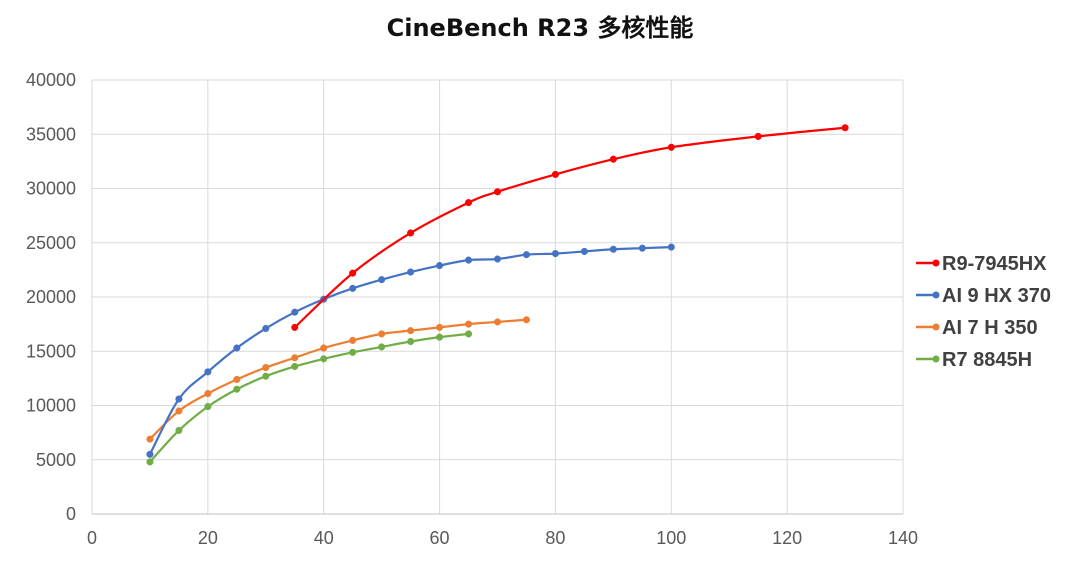 The height and width of the screenshot is (568, 1080). What do you see at coordinates (51, 80) in the screenshot?
I see `y-tick-label: 40000` at bounding box center [51, 80].